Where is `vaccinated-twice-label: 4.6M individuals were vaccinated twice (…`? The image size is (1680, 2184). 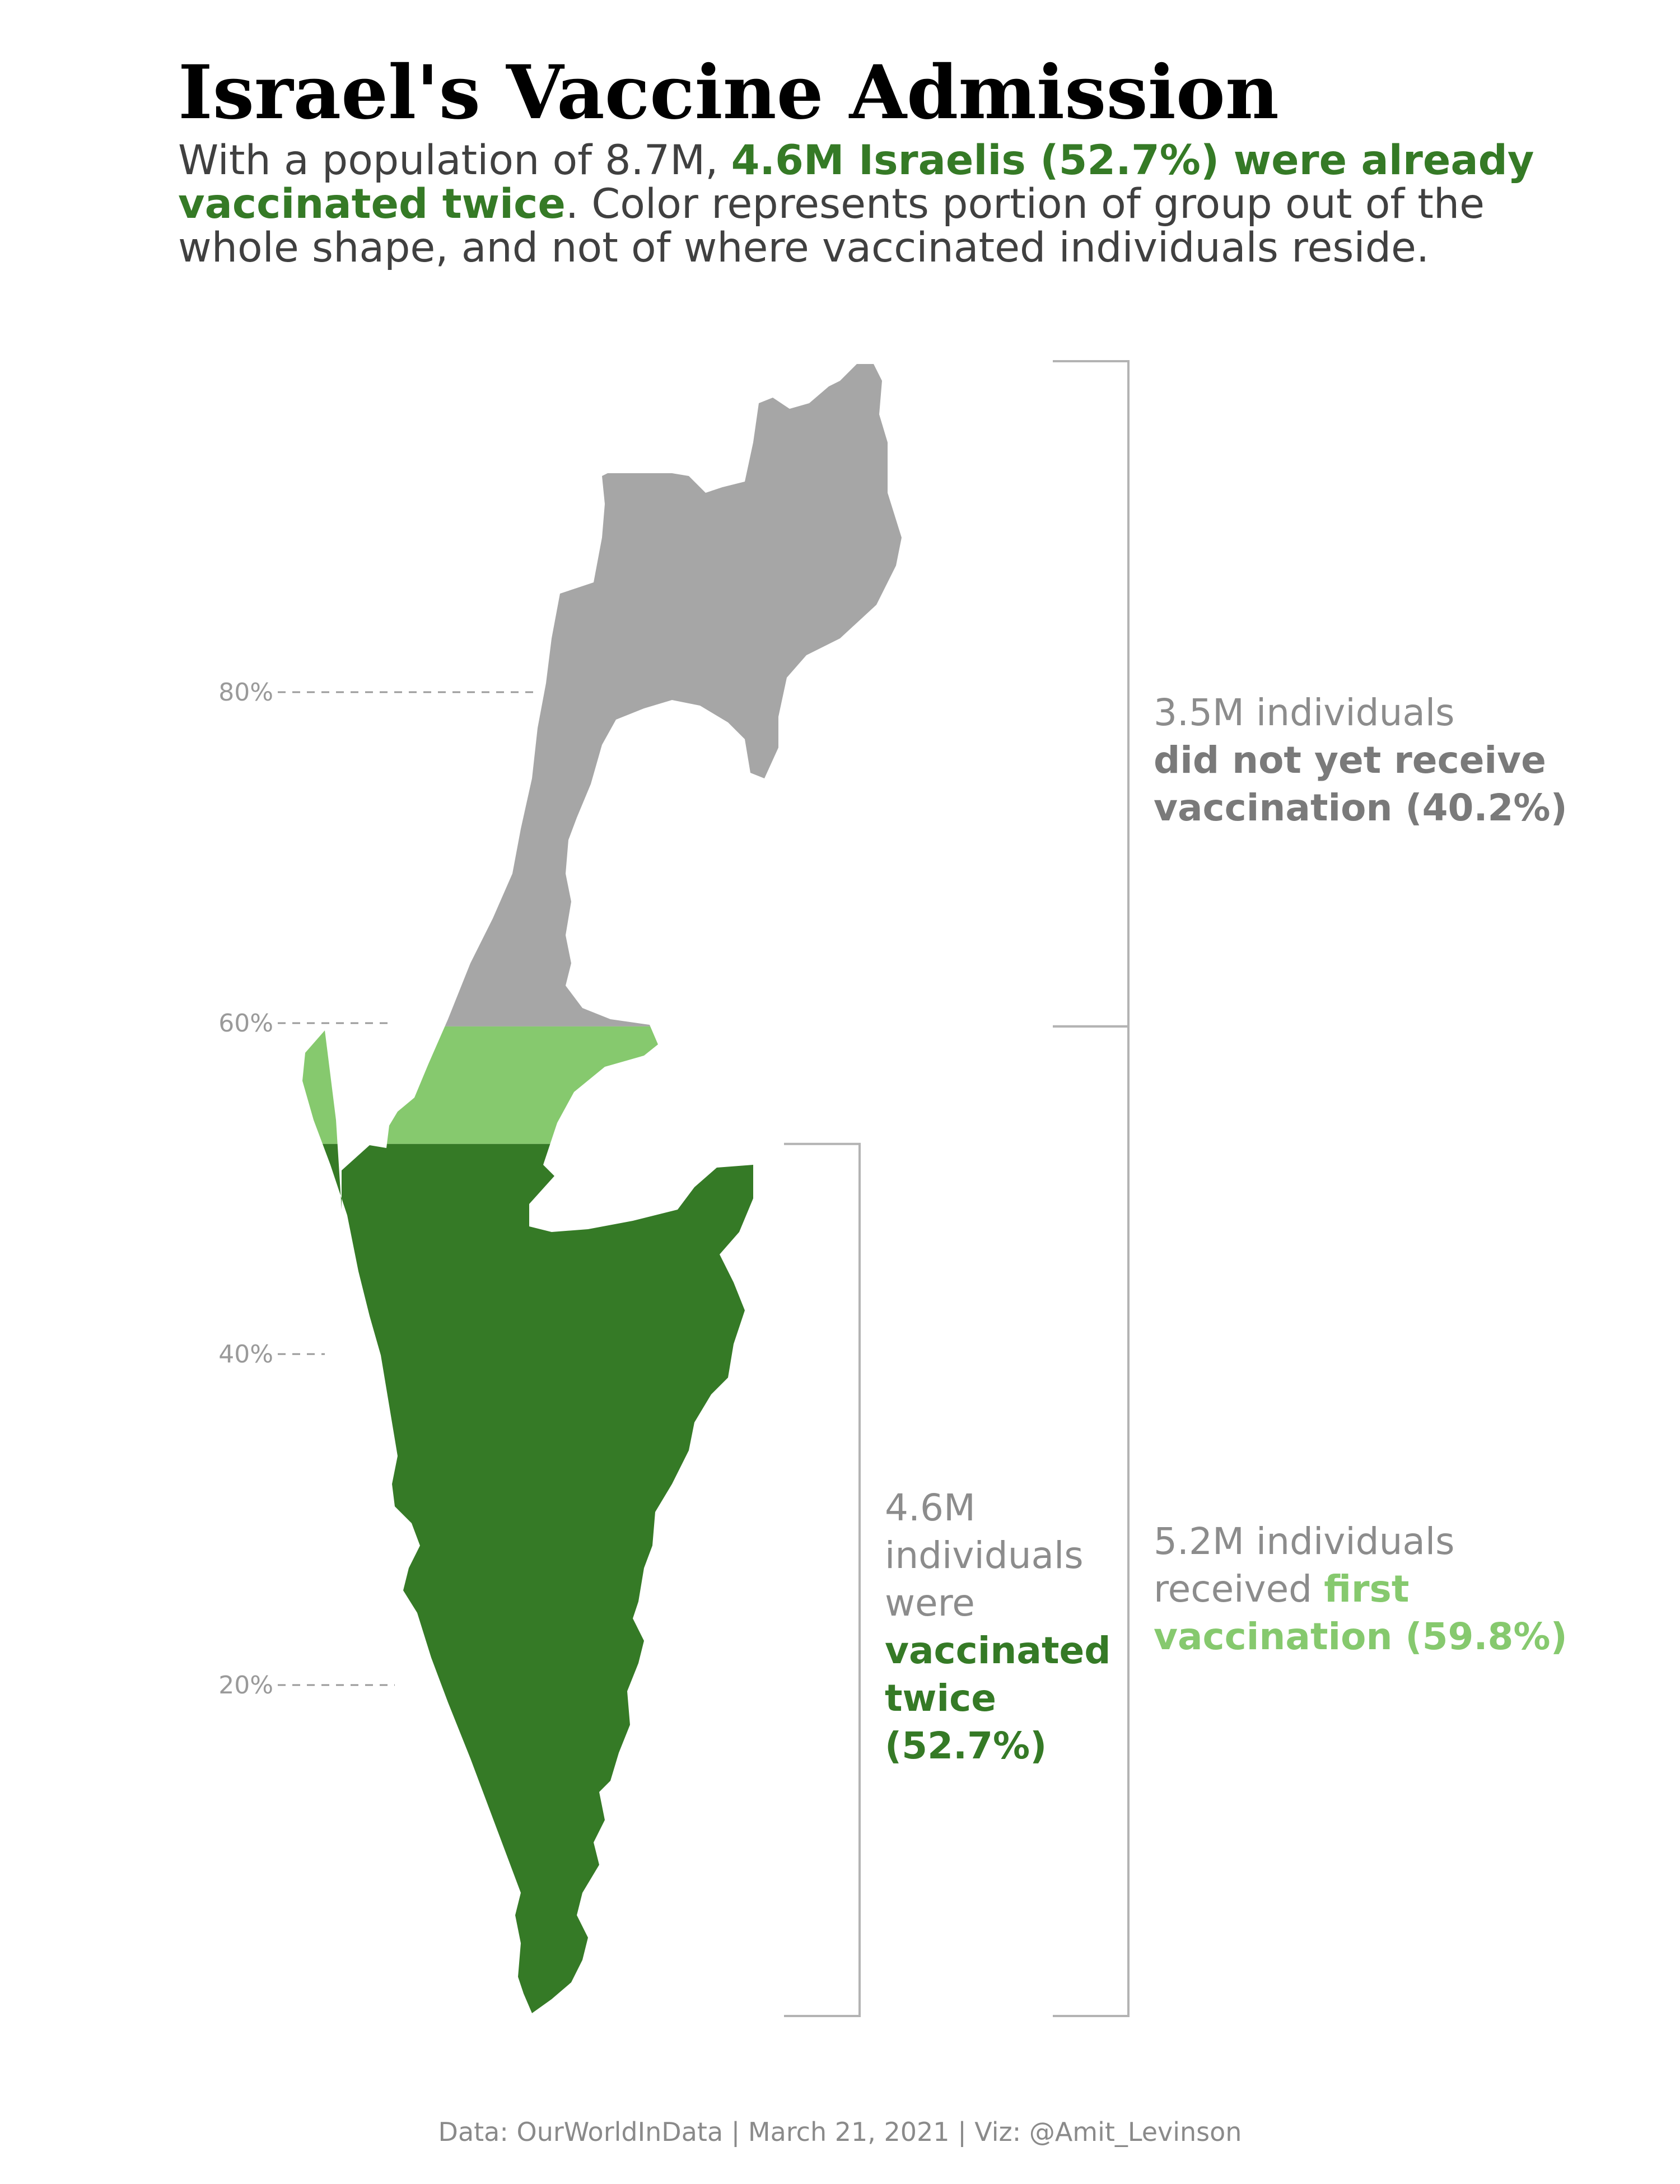
vaccinated-twice-label: 4.6M individuals were vaccinated twice (… is located at coordinates (1008, 1627).